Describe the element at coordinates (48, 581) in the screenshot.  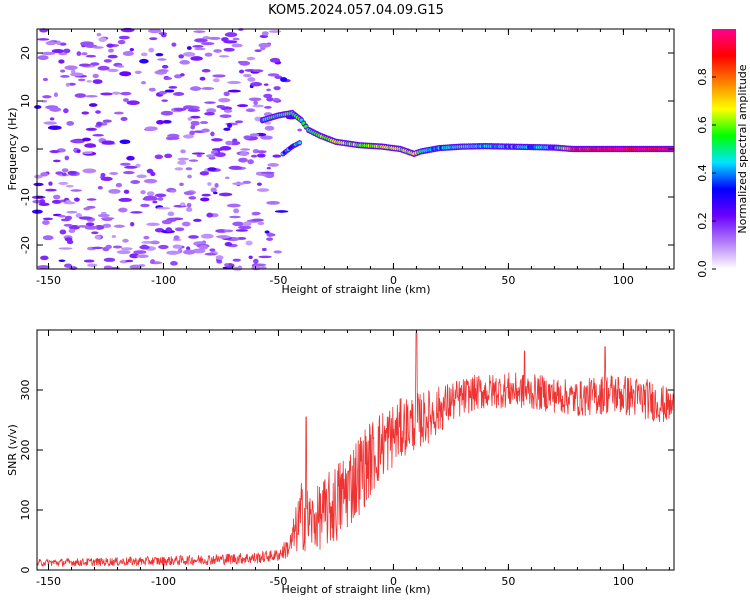
I see `x-tick-label: -150` at that location.